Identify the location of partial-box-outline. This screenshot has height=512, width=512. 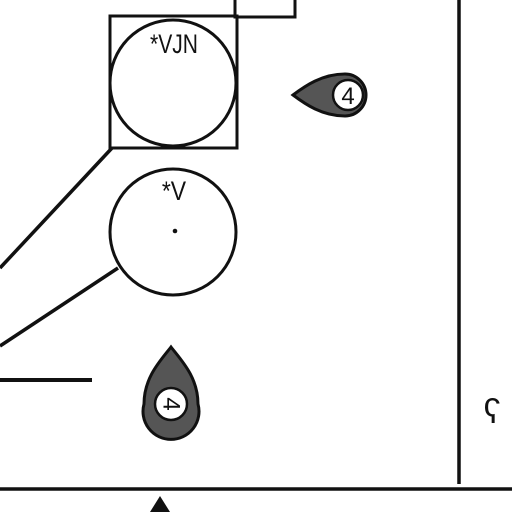
(265, 9).